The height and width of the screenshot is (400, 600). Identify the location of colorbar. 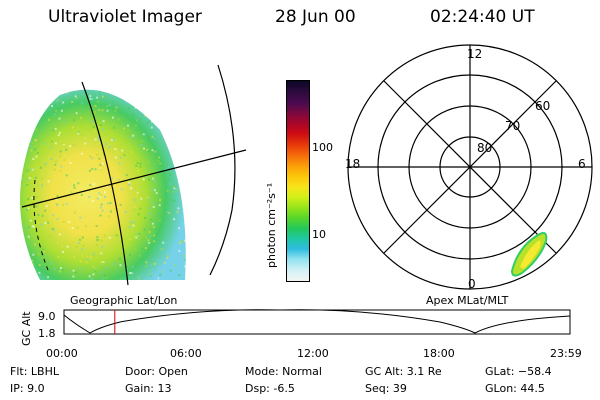
(298, 181).